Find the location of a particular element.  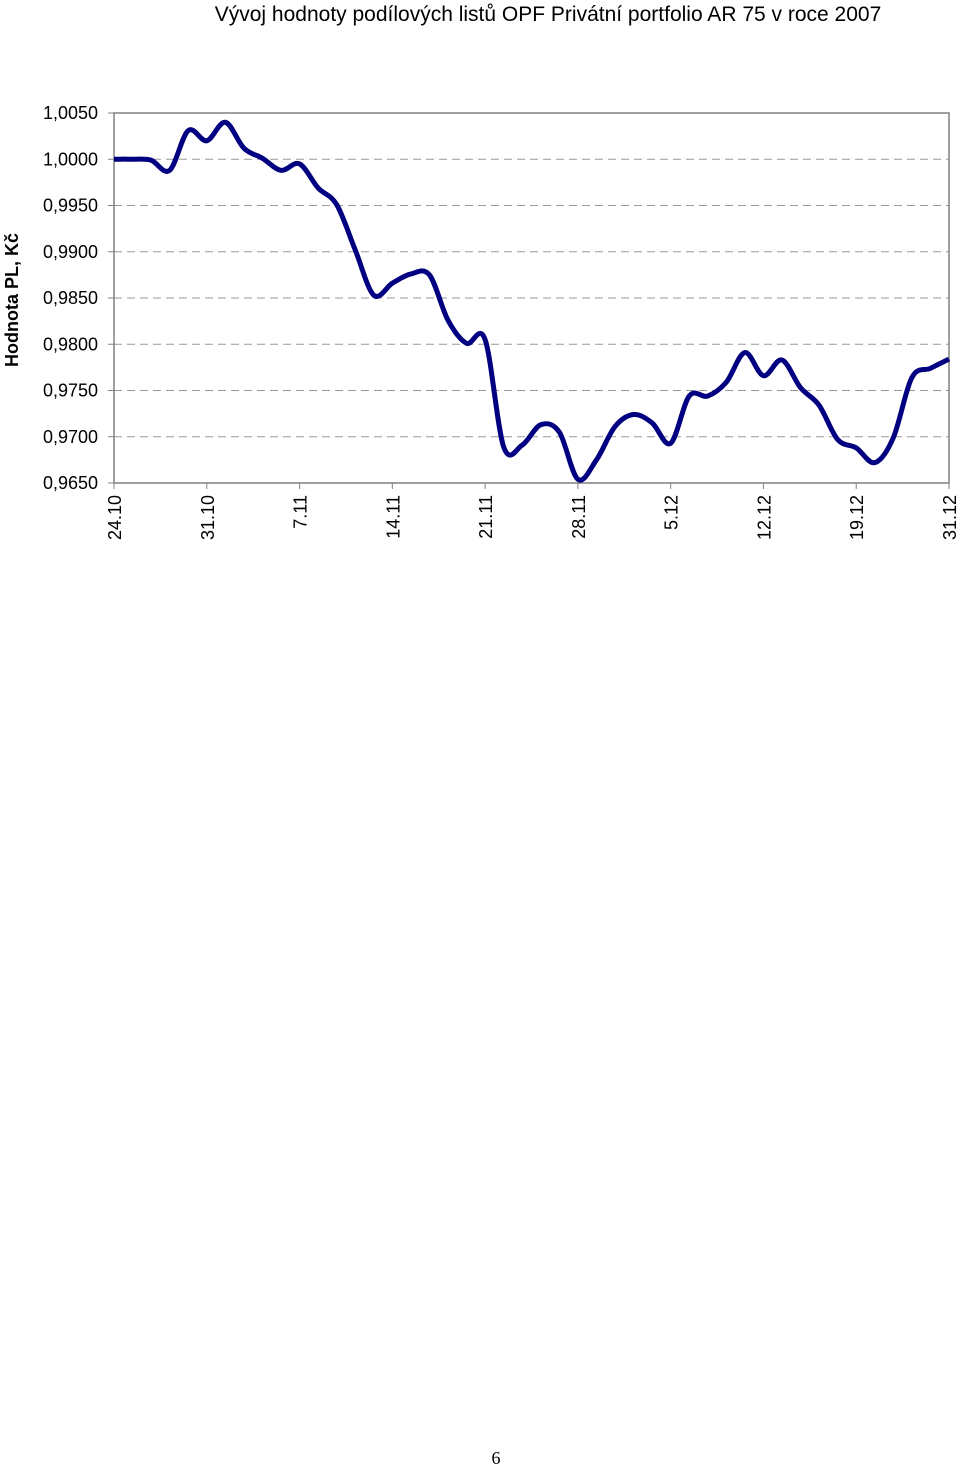

x-tick-label: 28.11 is located at coordinates (579, 517).